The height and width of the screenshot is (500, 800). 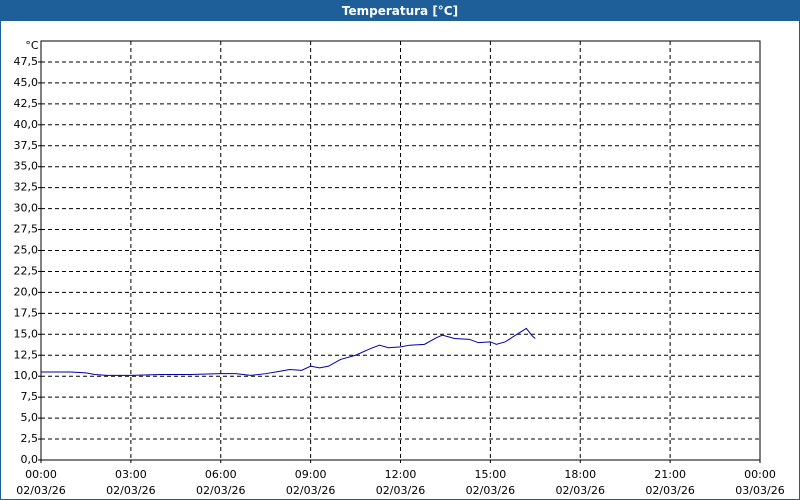 I want to click on y-axis-unit: °C, so click(x=32, y=45).